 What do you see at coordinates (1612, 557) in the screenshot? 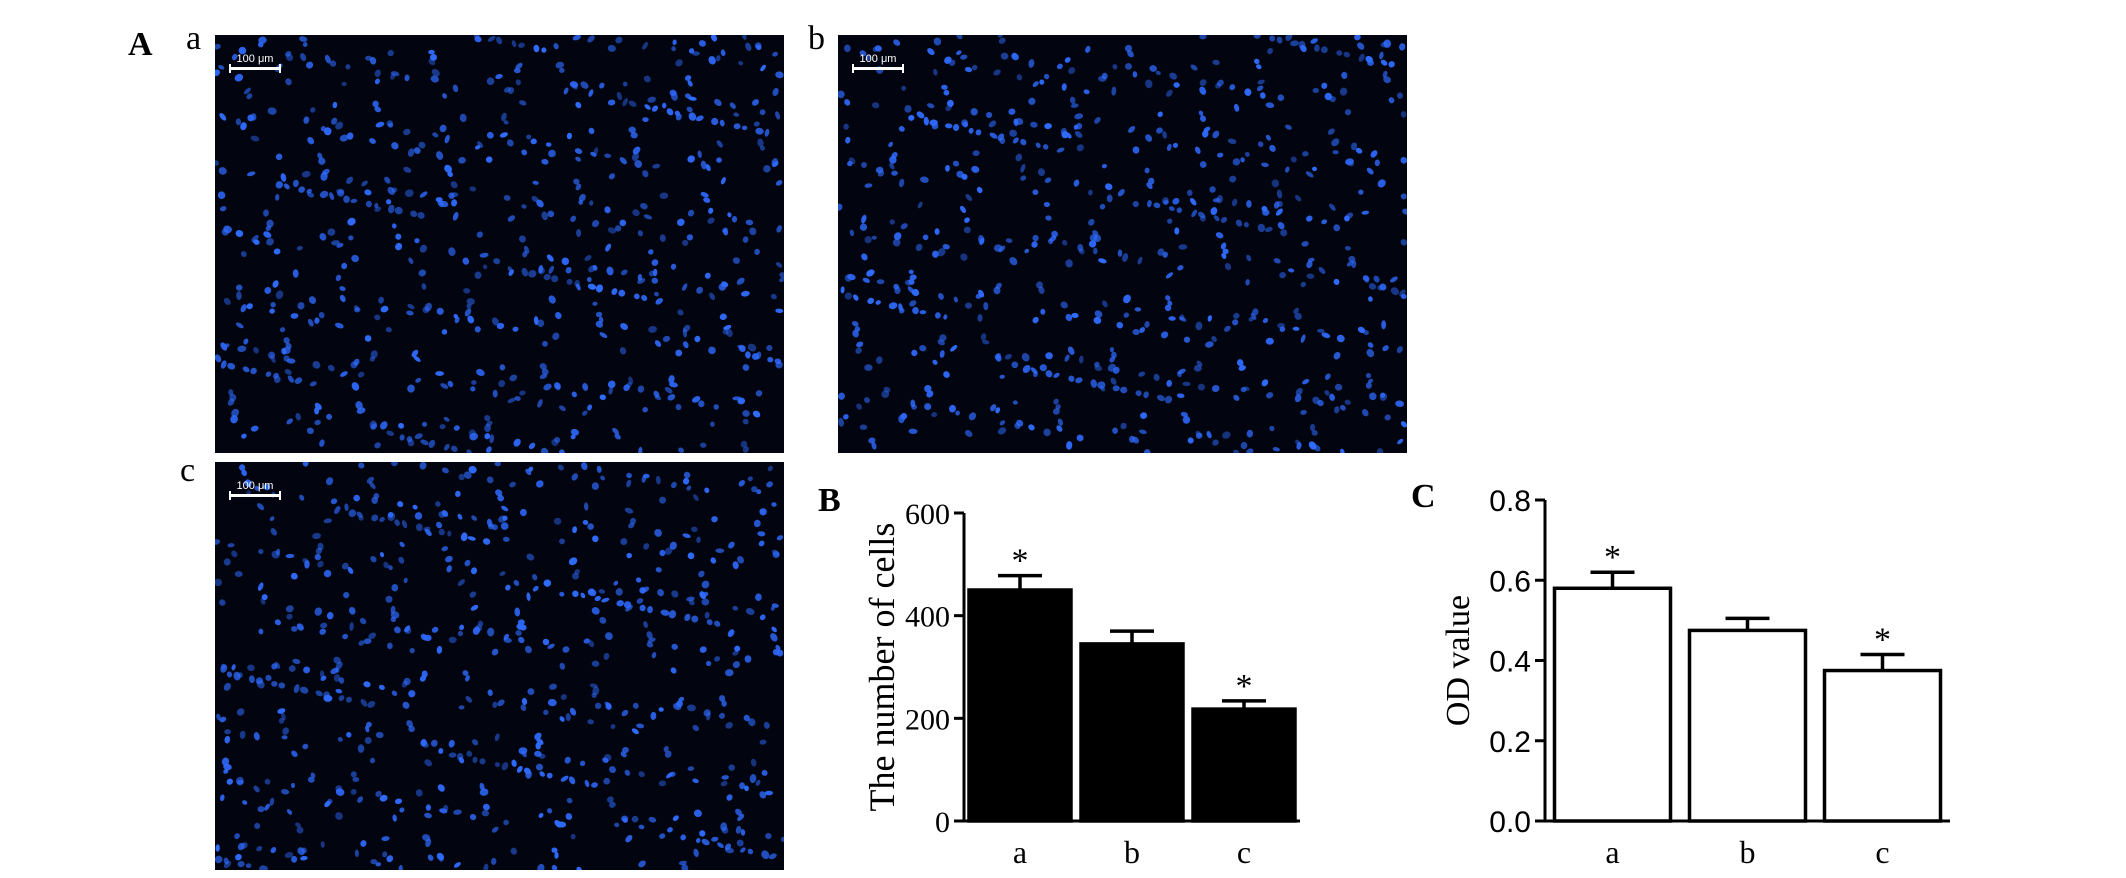
I see `chart-c-significance-a: *` at bounding box center [1612, 557].